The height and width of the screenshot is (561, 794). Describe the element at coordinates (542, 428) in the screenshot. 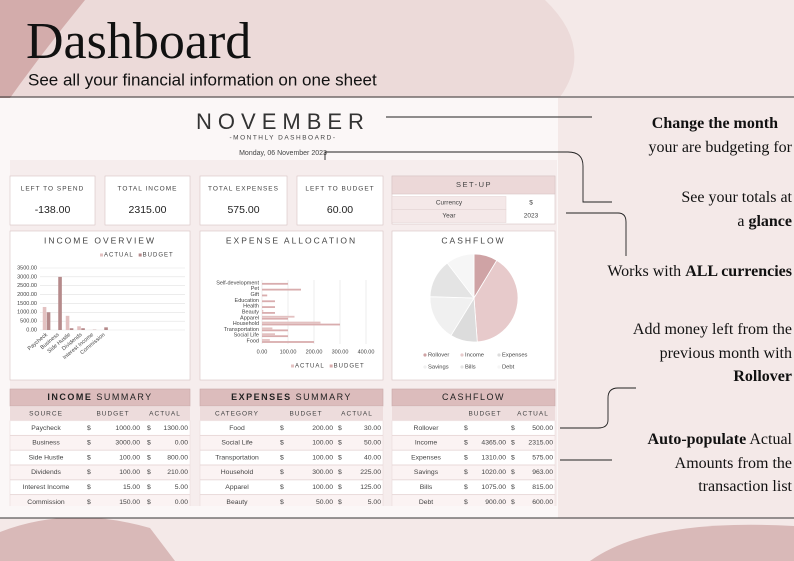

I see `actual-value: 500.00` at that location.